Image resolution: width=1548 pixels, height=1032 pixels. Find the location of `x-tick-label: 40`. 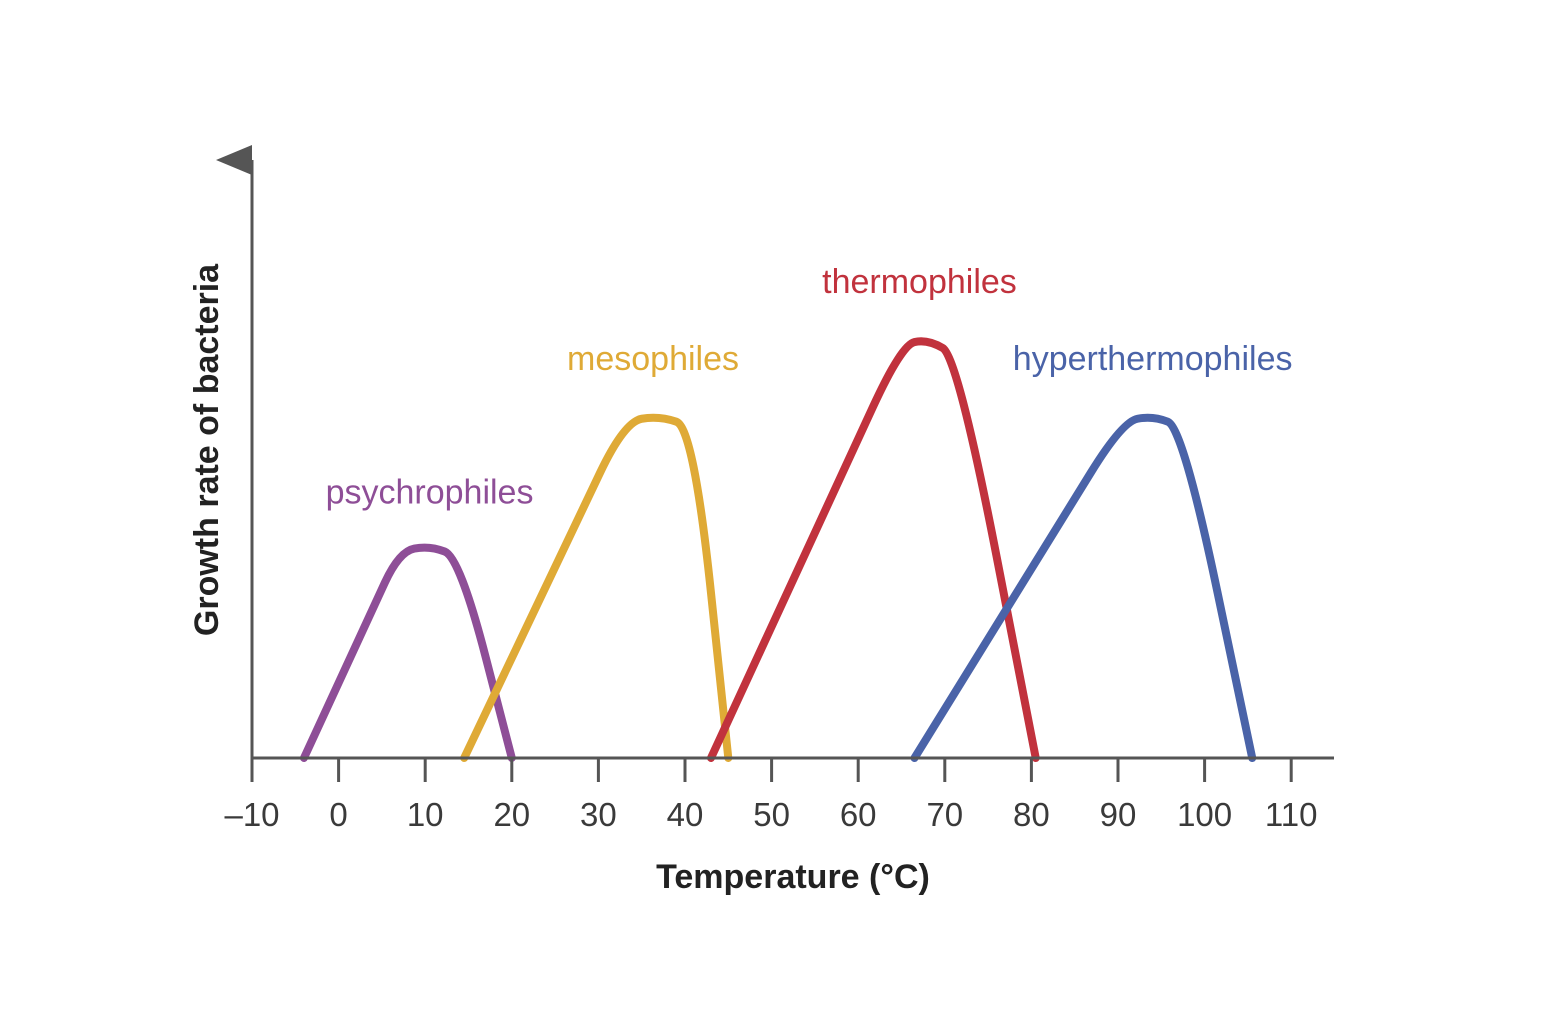

x-tick-label: 40 is located at coordinates (685, 814).